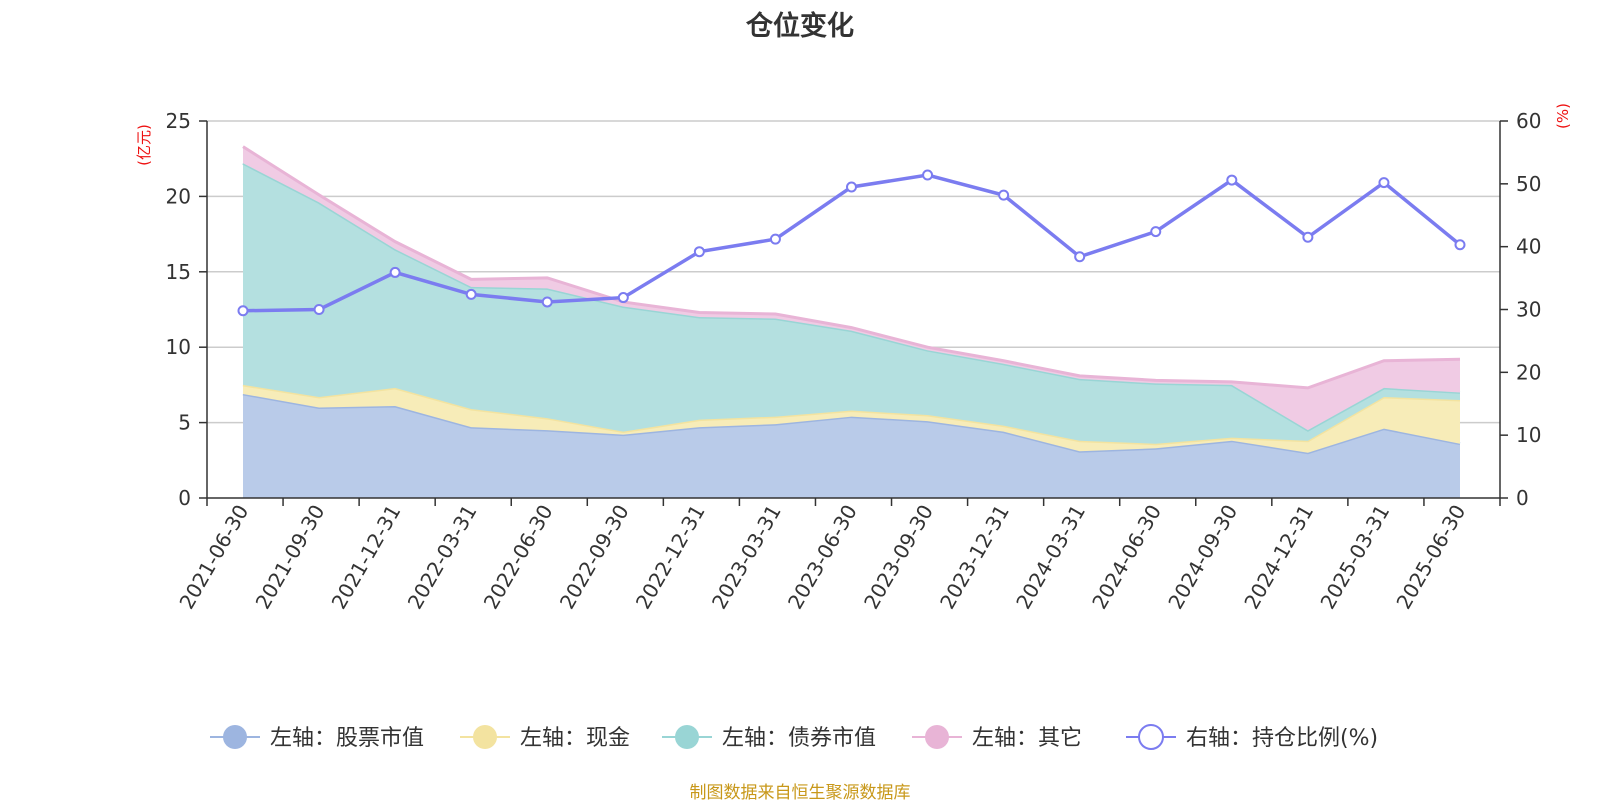  What do you see at coordinates (366, 557) in the screenshot?
I see `x-tick-label: 2021-12-31` at bounding box center [366, 557].